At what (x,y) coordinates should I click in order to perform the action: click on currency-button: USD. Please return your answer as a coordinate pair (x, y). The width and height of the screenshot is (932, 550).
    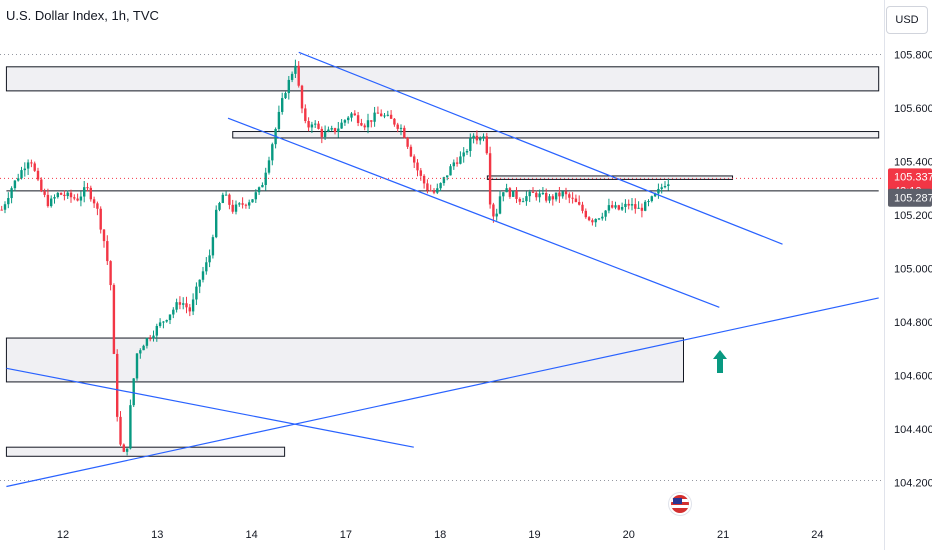
    Looking at the image, I should click on (907, 20).